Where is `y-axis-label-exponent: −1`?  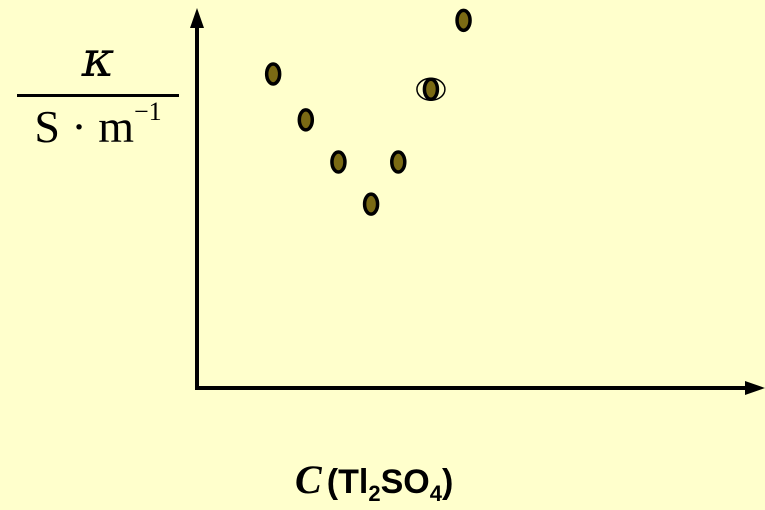
y-axis-label-exponent: −1 is located at coordinates (148, 111).